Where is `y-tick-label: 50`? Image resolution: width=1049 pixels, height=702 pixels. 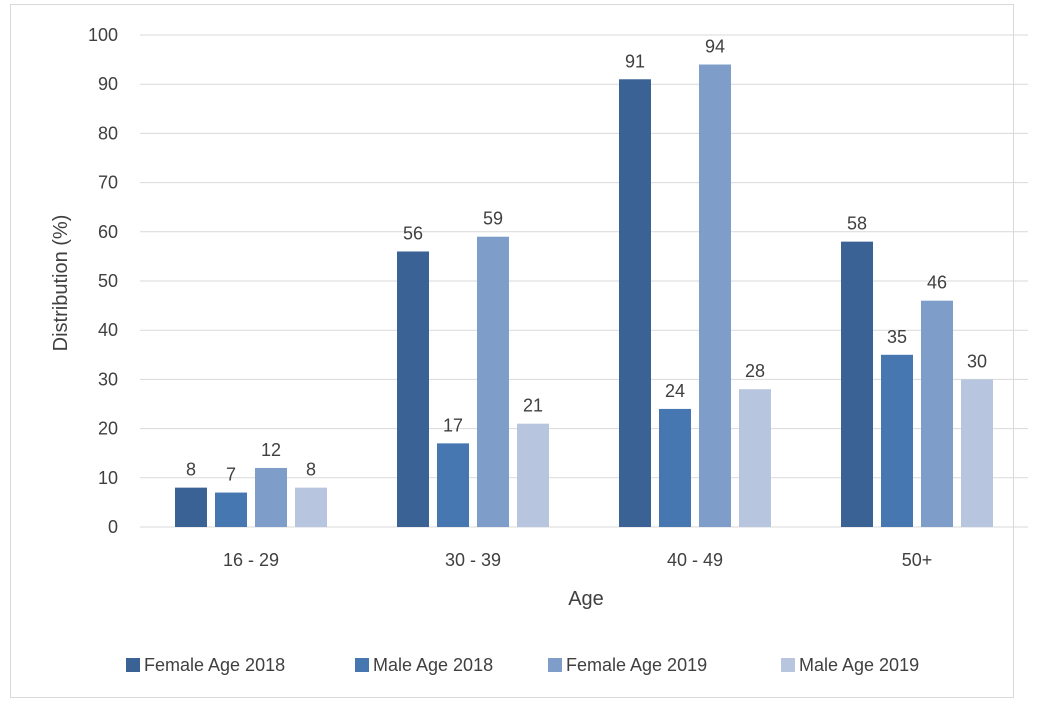 y-tick-label: 50 is located at coordinates (108, 281).